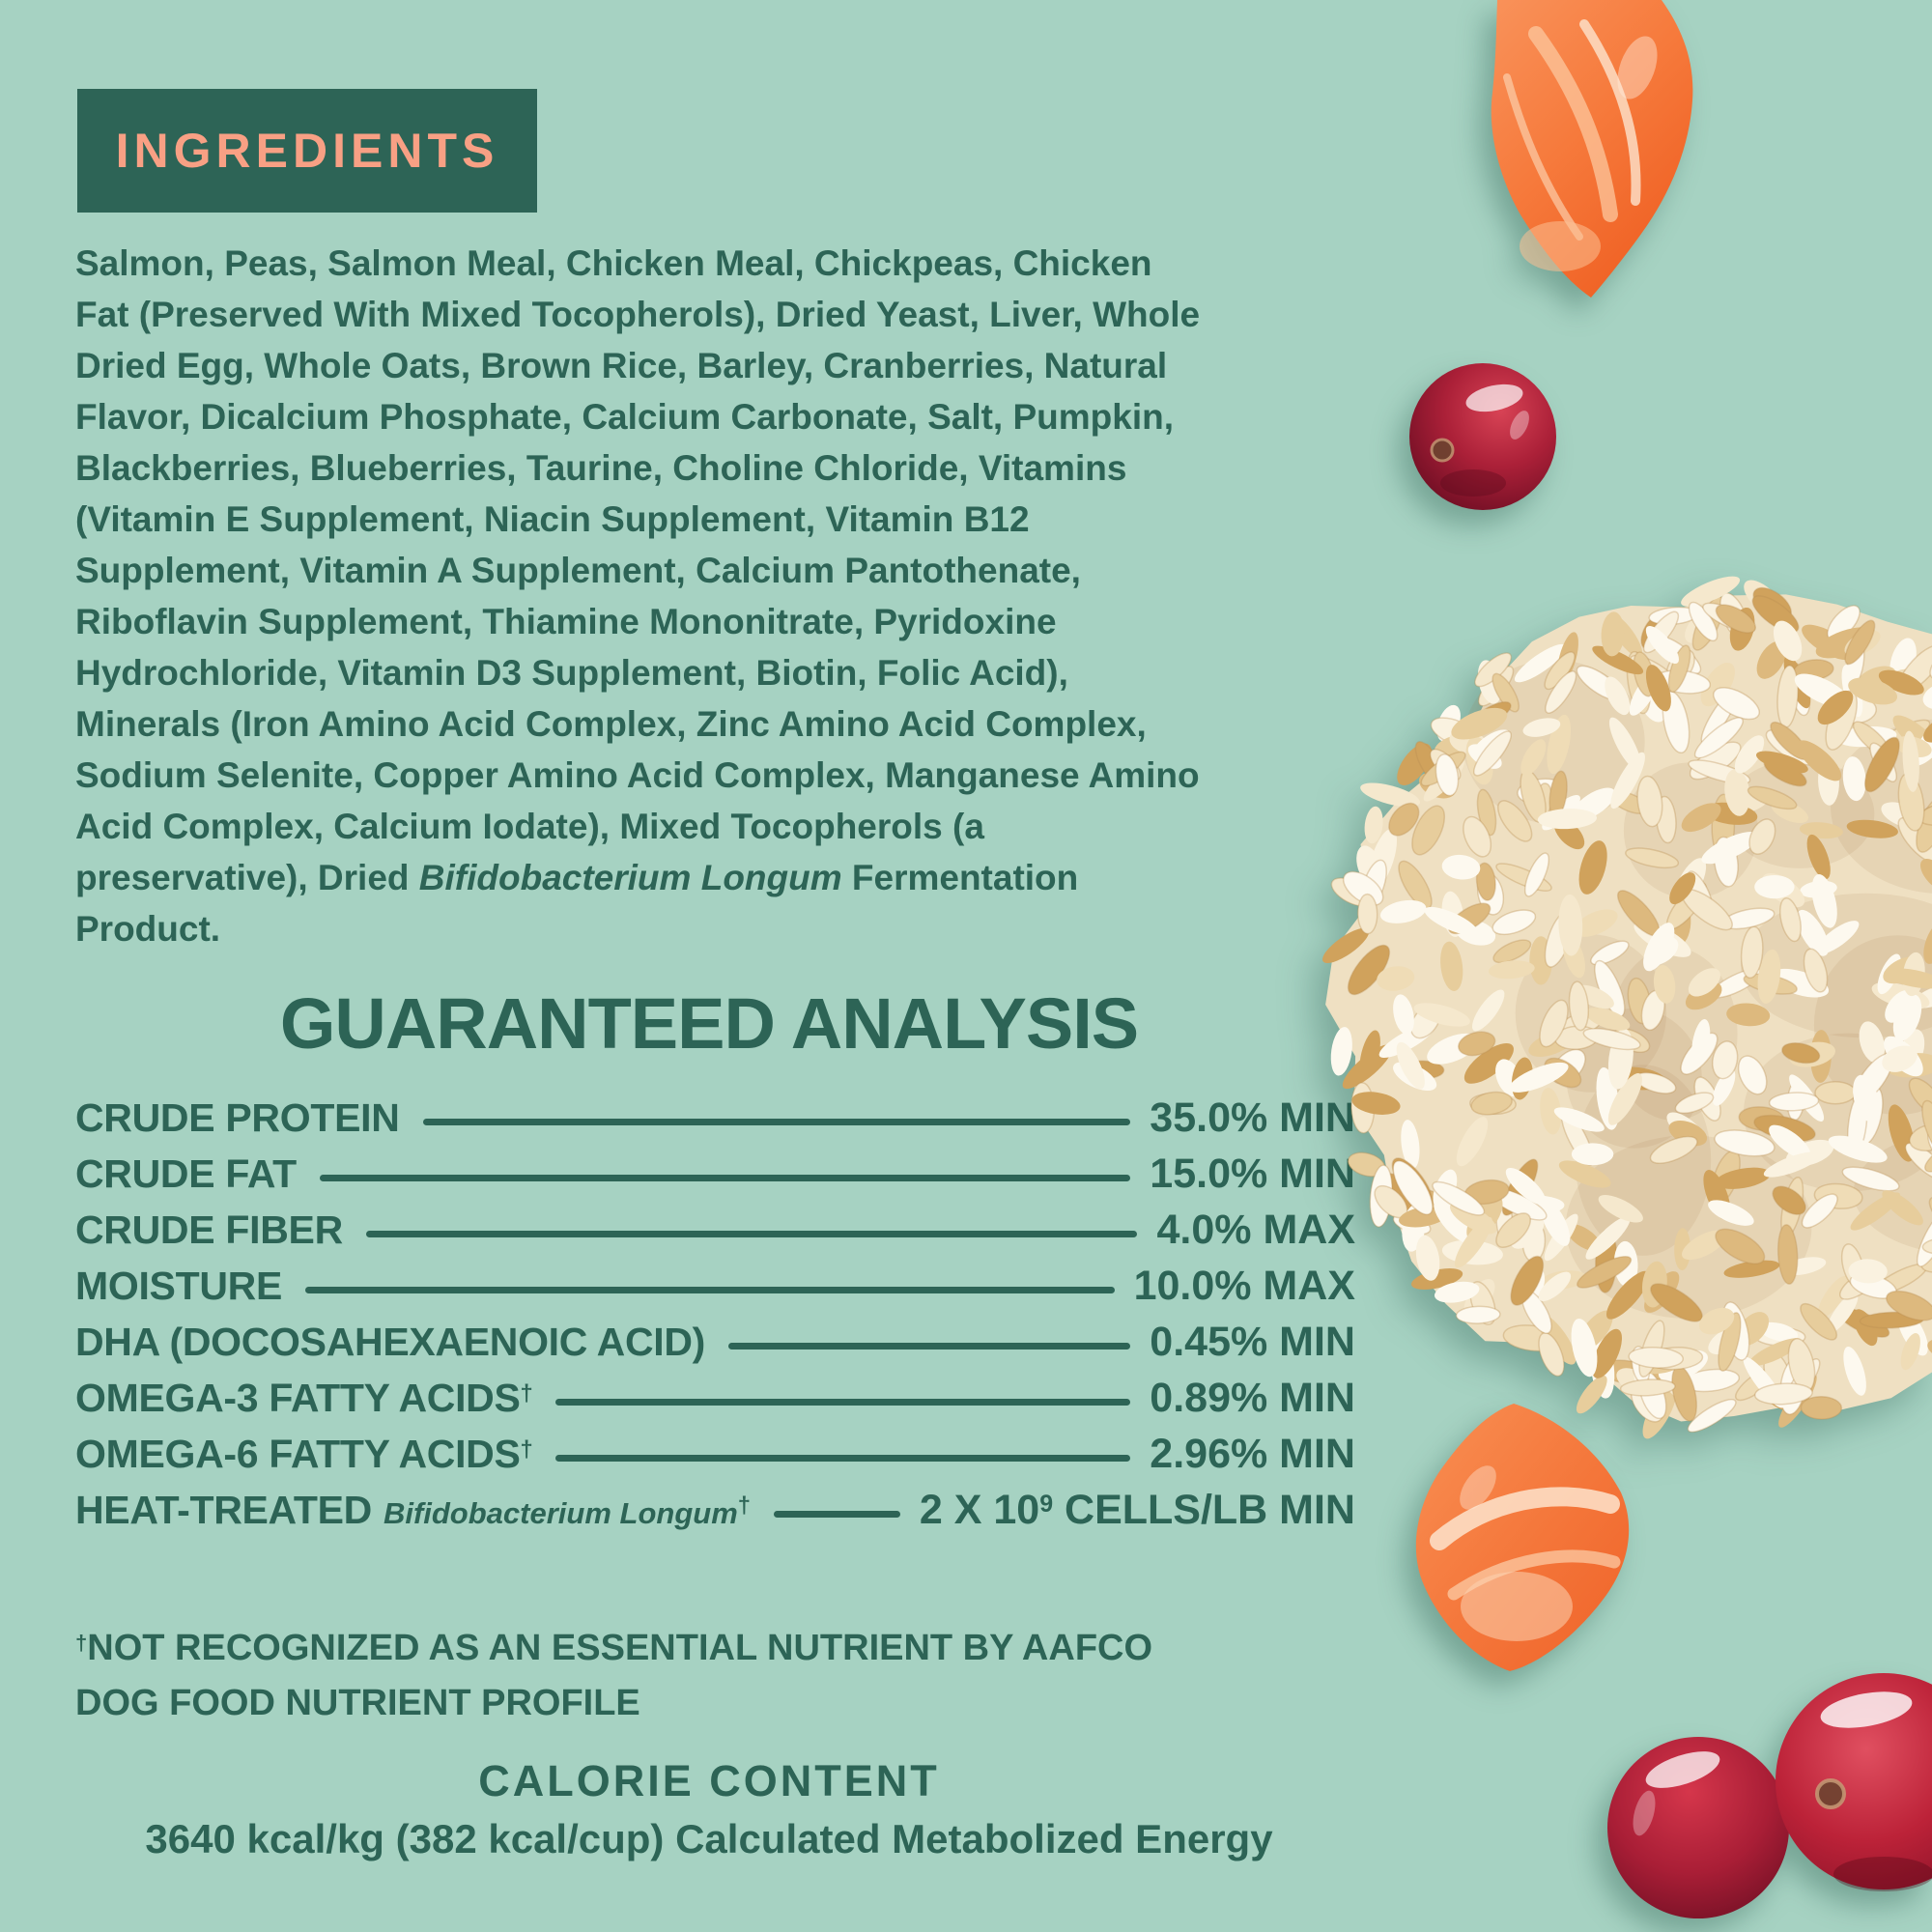 The width and height of the screenshot is (1932, 1932). I want to click on row-label: DHA (DOCOSAHEXAENOIC ACID), so click(390, 1341).